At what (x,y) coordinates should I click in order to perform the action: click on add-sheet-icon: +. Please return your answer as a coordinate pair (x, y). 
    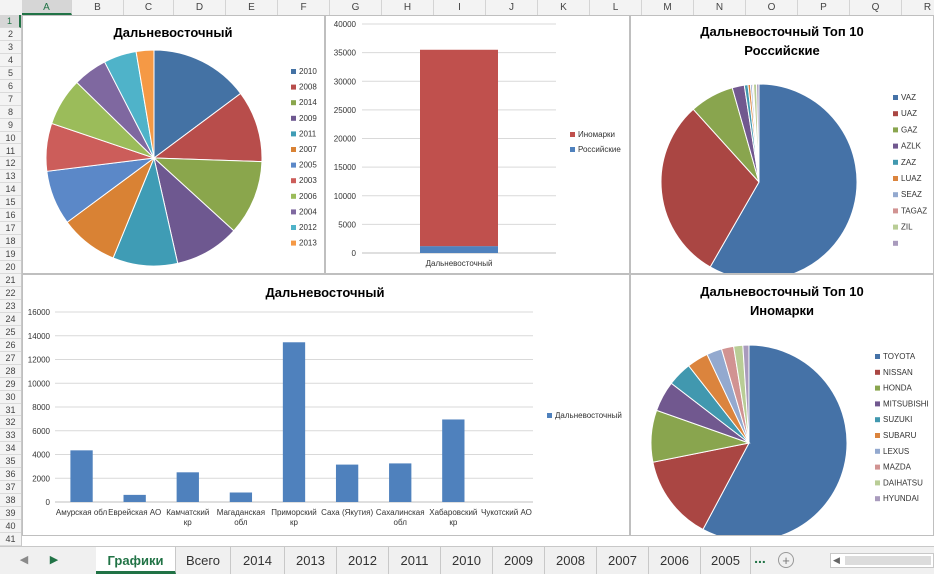
    Looking at the image, I should click on (786, 560).